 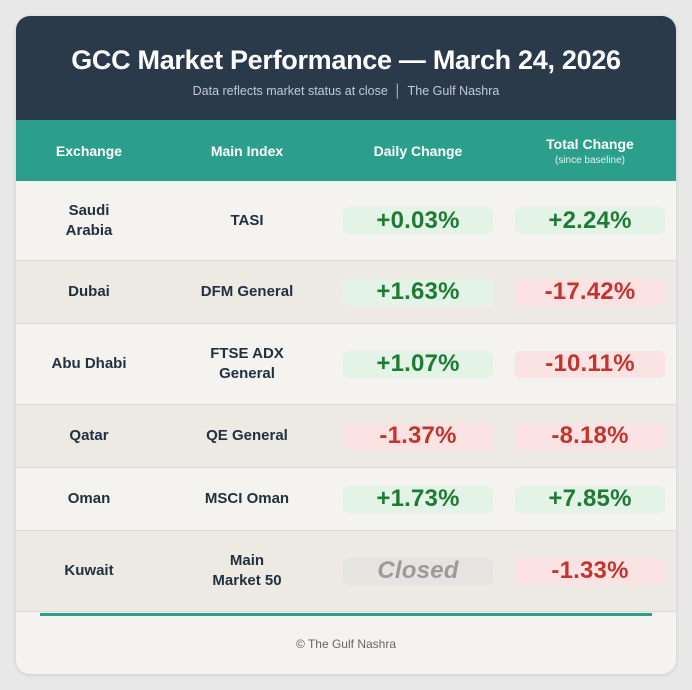 I want to click on subtitle-source: The Gulf Nashra, so click(x=453, y=91).